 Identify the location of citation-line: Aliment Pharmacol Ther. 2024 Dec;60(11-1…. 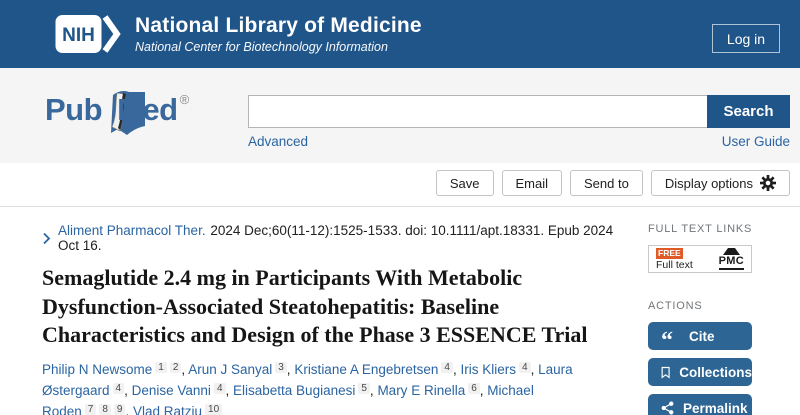
(331, 238).